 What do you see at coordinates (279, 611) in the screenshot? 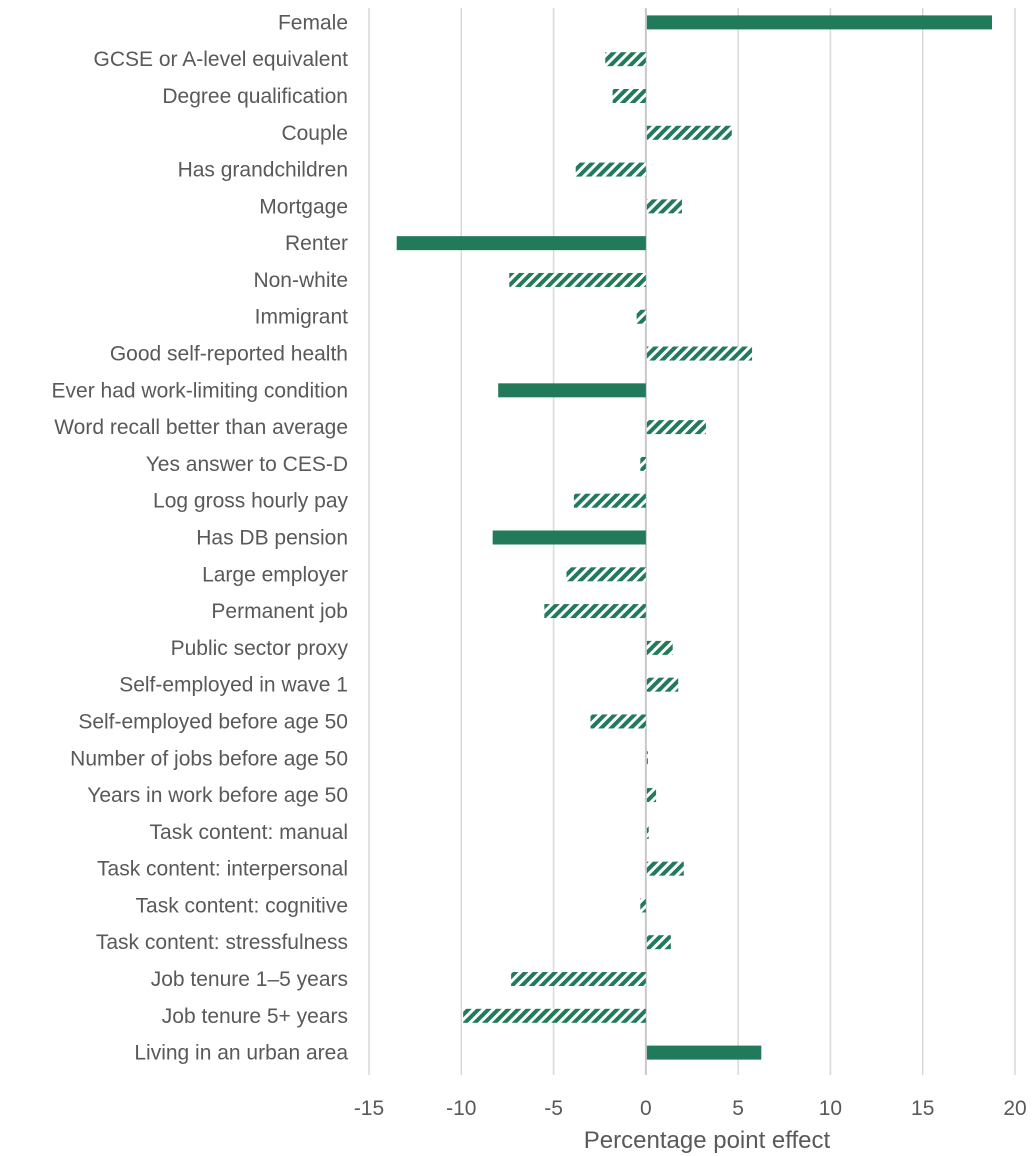
I see `category-label: Permanent job` at bounding box center [279, 611].